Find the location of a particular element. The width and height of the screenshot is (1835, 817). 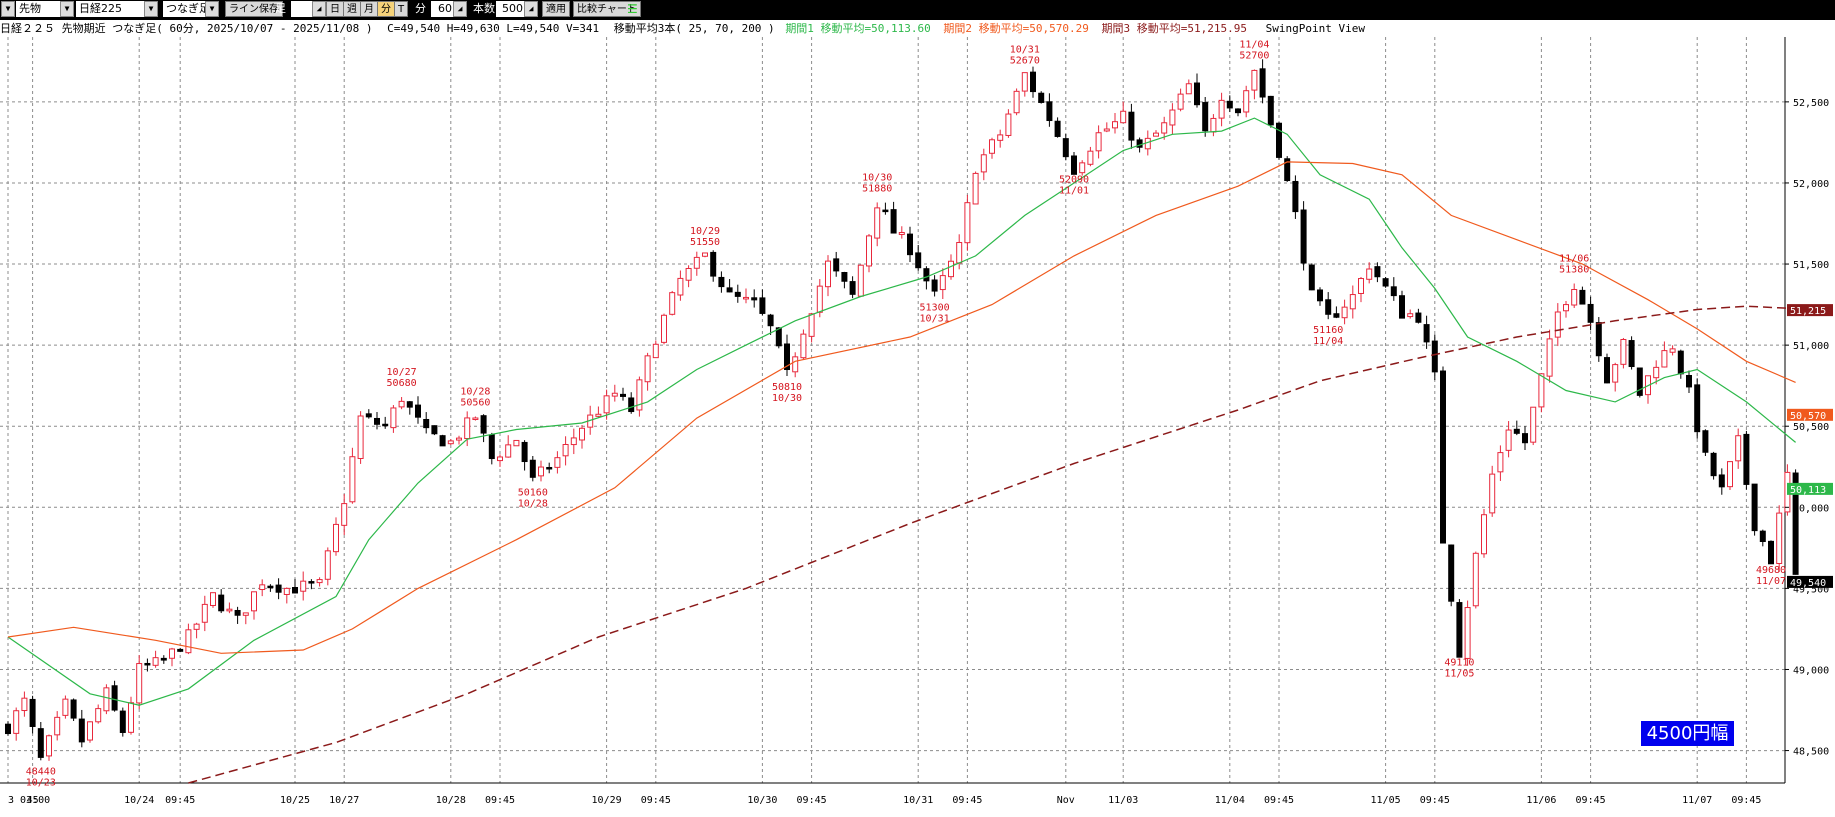

period-button-tick: T is located at coordinates (401, 9).